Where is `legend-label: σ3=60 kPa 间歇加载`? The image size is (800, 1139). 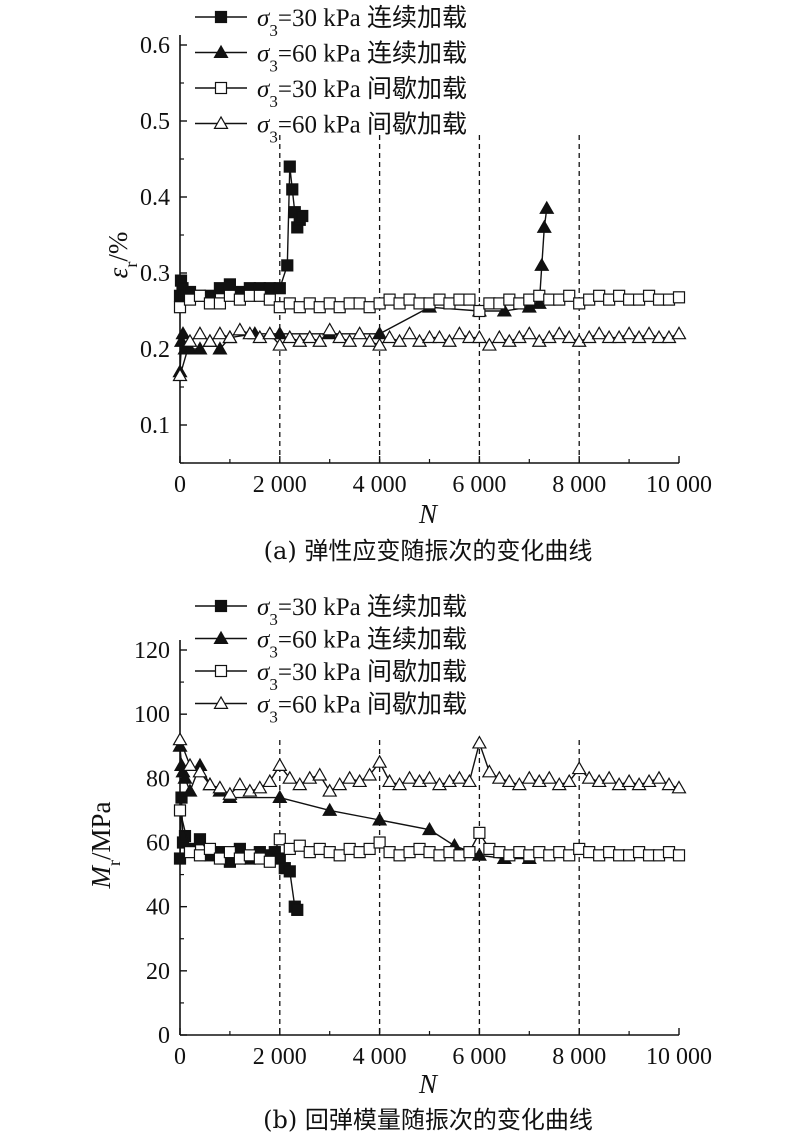
legend-label: σ3=60 kPa 间歇加载 is located at coordinates (362, 709).